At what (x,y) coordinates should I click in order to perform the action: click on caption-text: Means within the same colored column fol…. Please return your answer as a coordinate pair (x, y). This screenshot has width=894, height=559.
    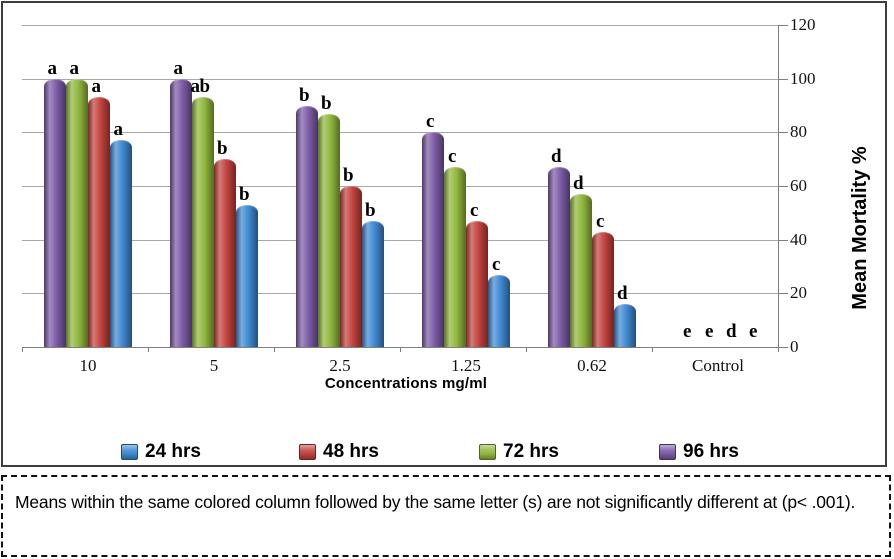
    Looking at the image, I should click on (435, 502).